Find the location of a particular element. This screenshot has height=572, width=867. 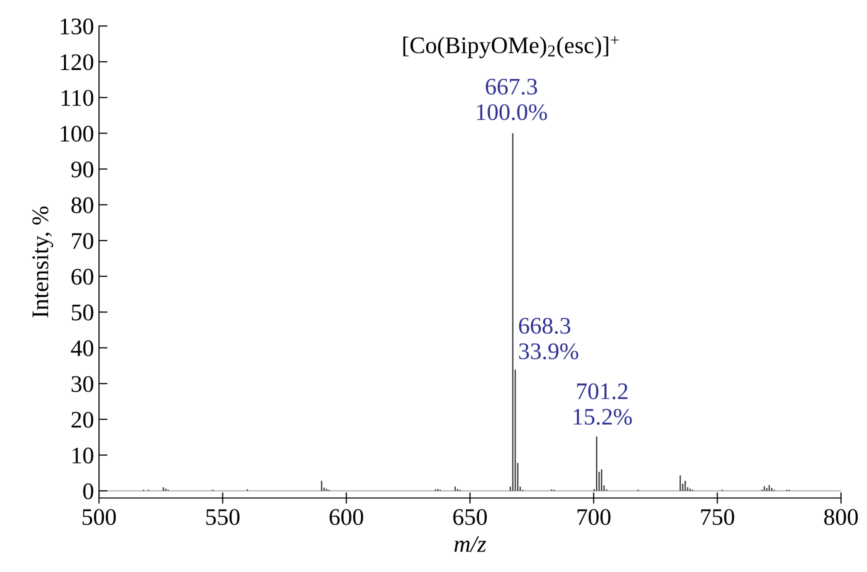

y-tick-label: 40 is located at coordinates (82, 348).